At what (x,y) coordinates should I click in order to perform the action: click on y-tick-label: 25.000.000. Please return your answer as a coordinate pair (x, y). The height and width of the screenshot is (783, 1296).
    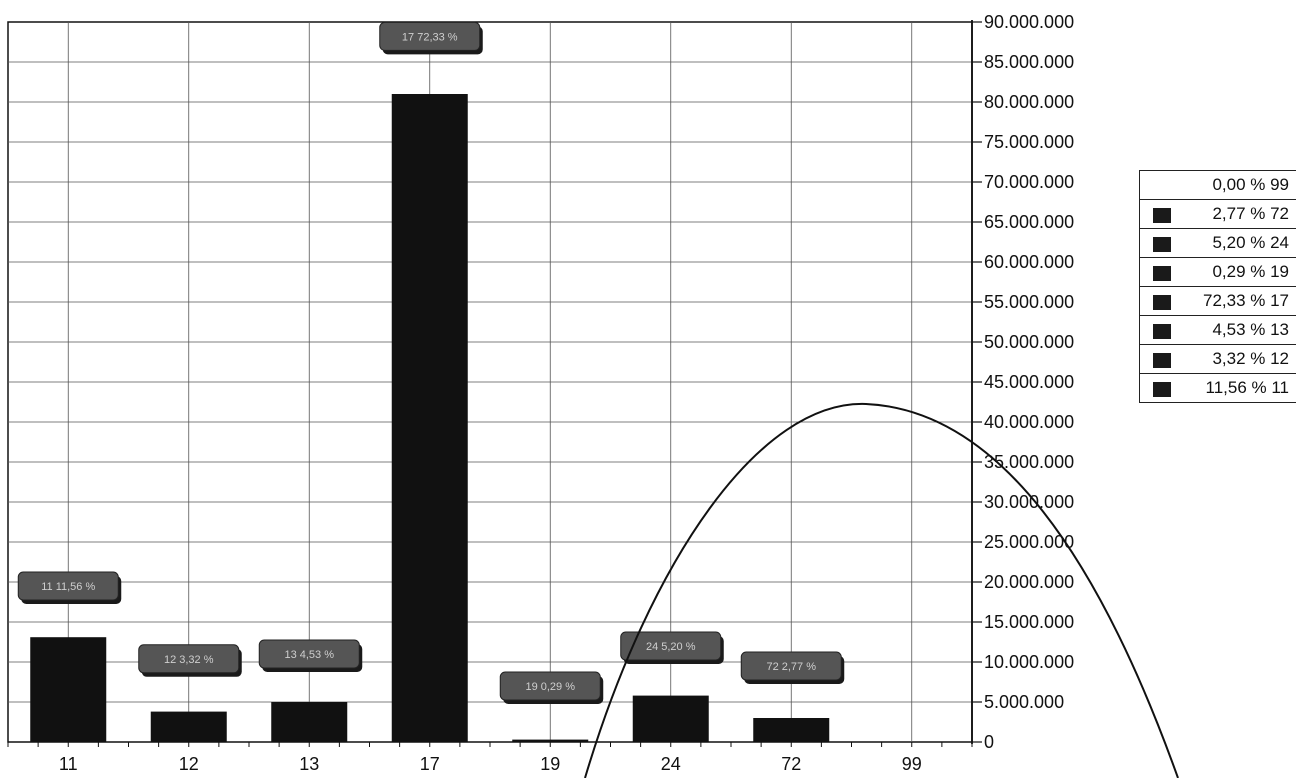
    Looking at the image, I should click on (1029, 542).